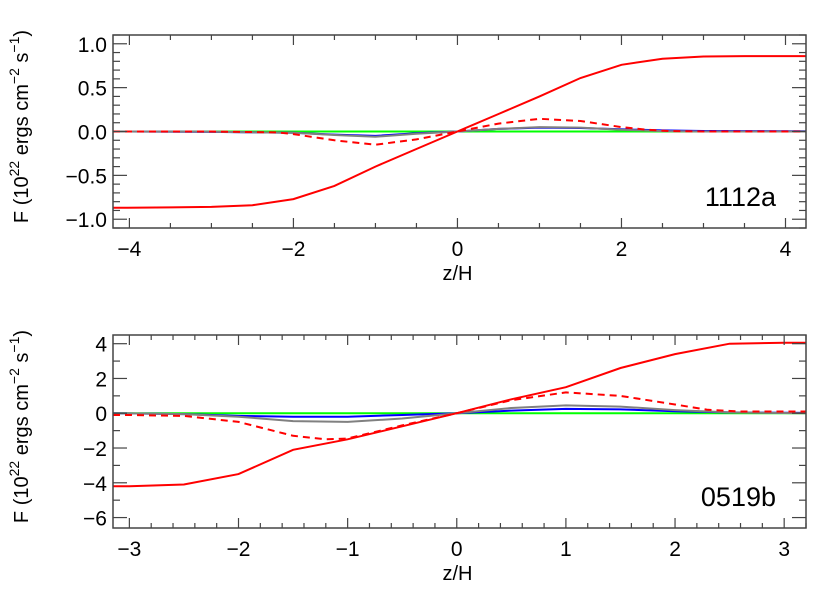  I want to click on y-tick-label: −1.0, so click(86, 220).